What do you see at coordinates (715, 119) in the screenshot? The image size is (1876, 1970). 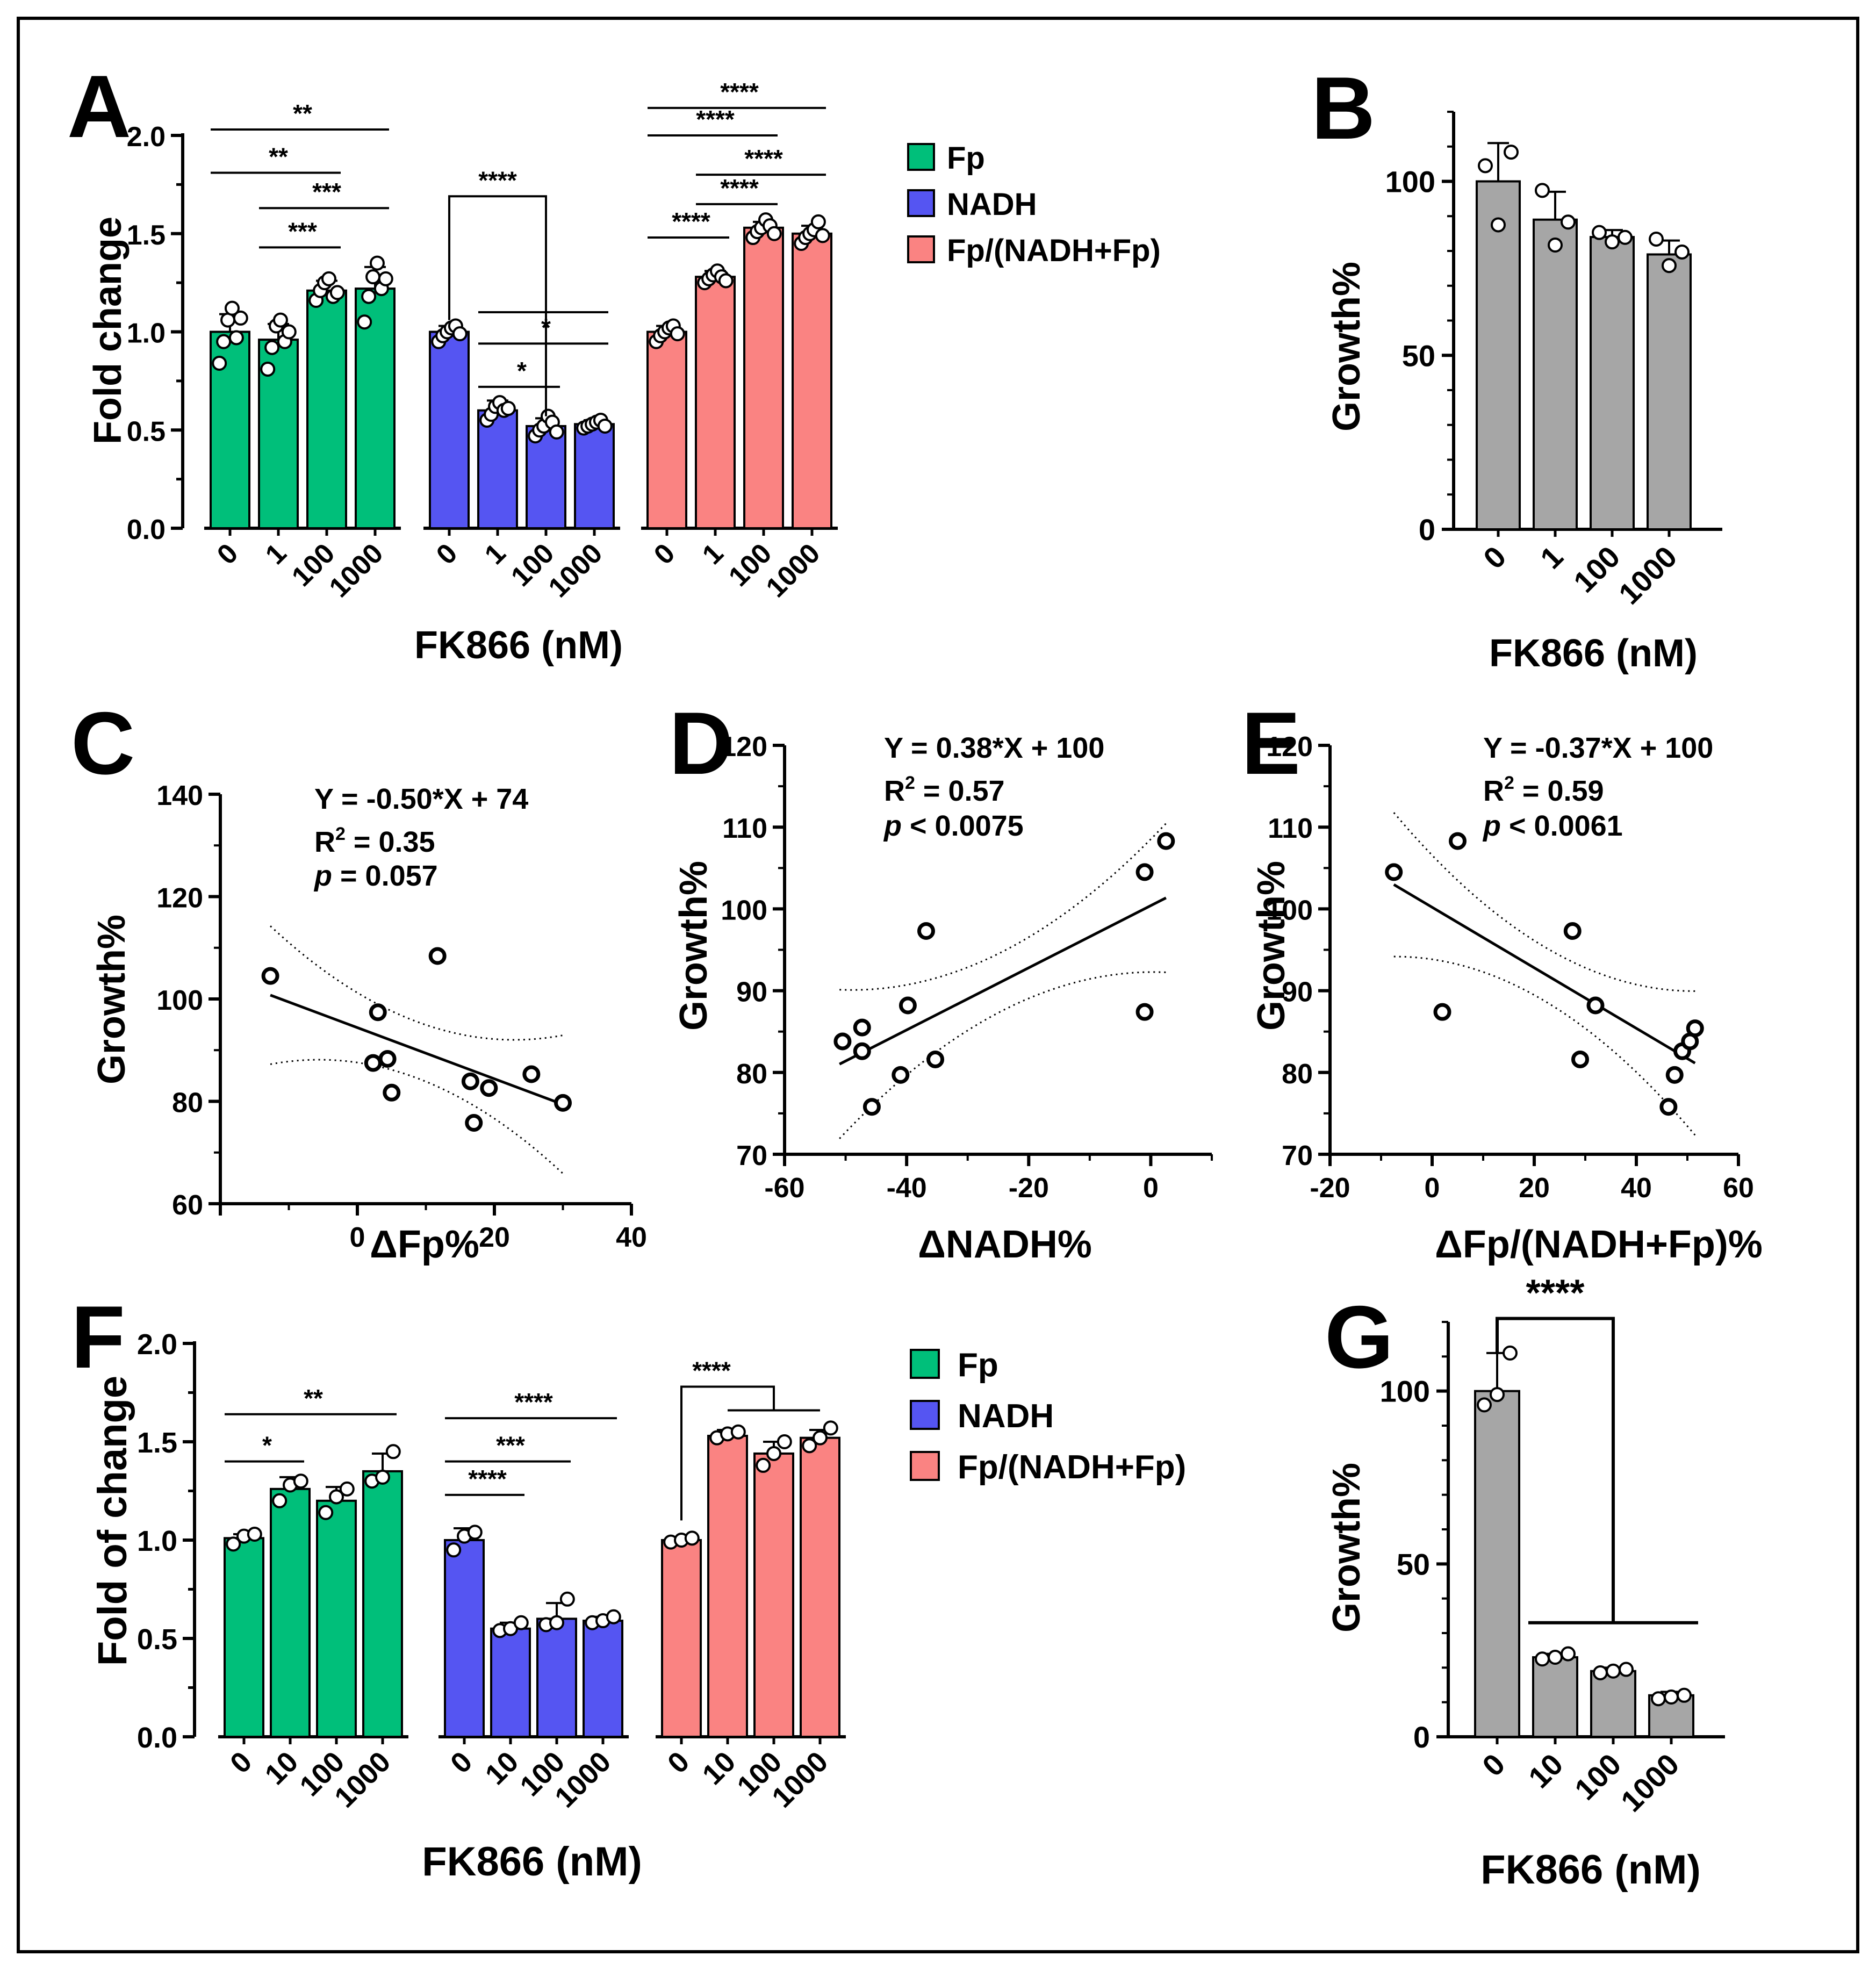 I see `panel-a-sig-label: ****` at bounding box center [715, 119].